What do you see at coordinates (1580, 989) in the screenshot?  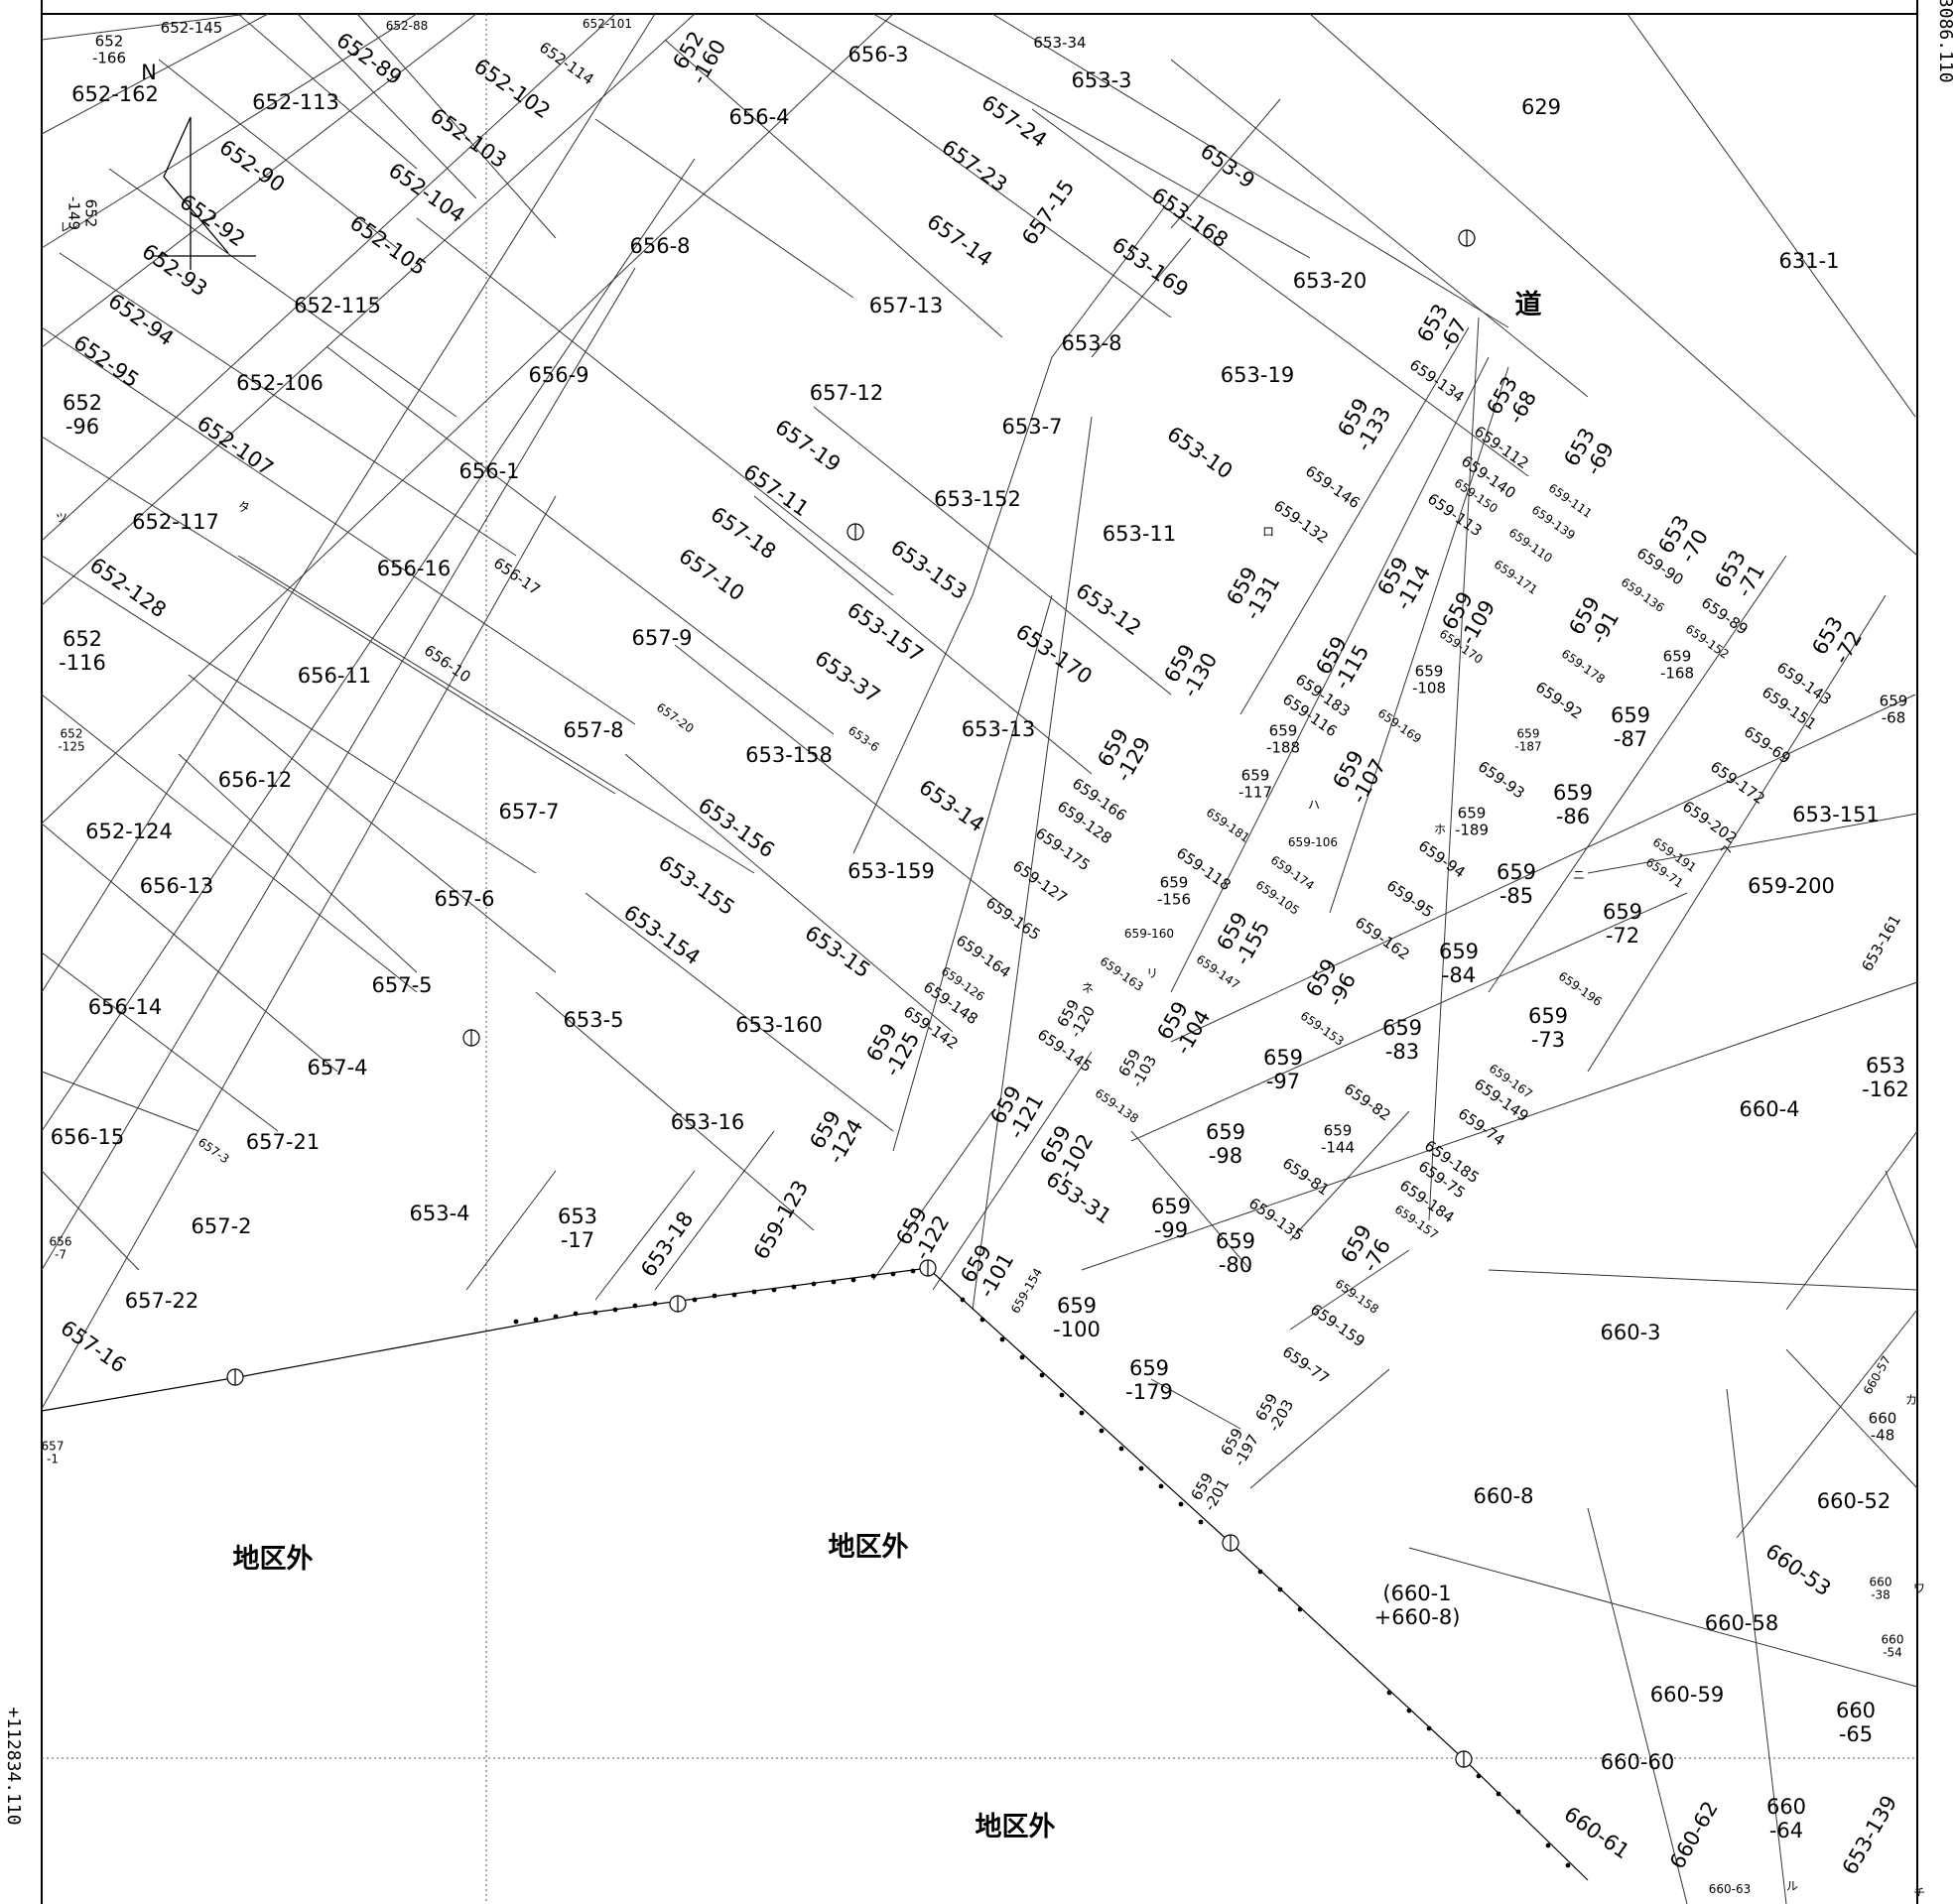 I see `parcel-label: 659-196` at bounding box center [1580, 989].